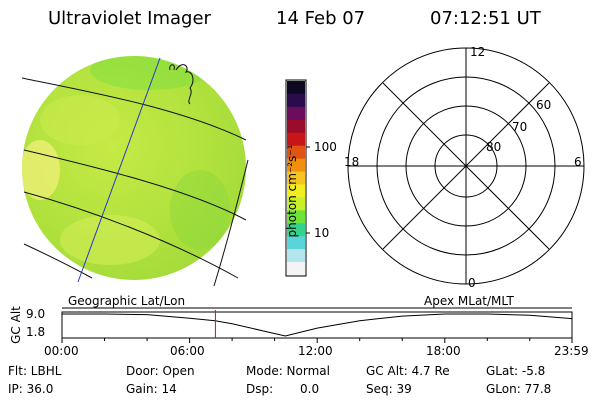  Describe the element at coordinates (16, 325) in the screenshot. I see `timeline-y-title: GC Alt` at that location.